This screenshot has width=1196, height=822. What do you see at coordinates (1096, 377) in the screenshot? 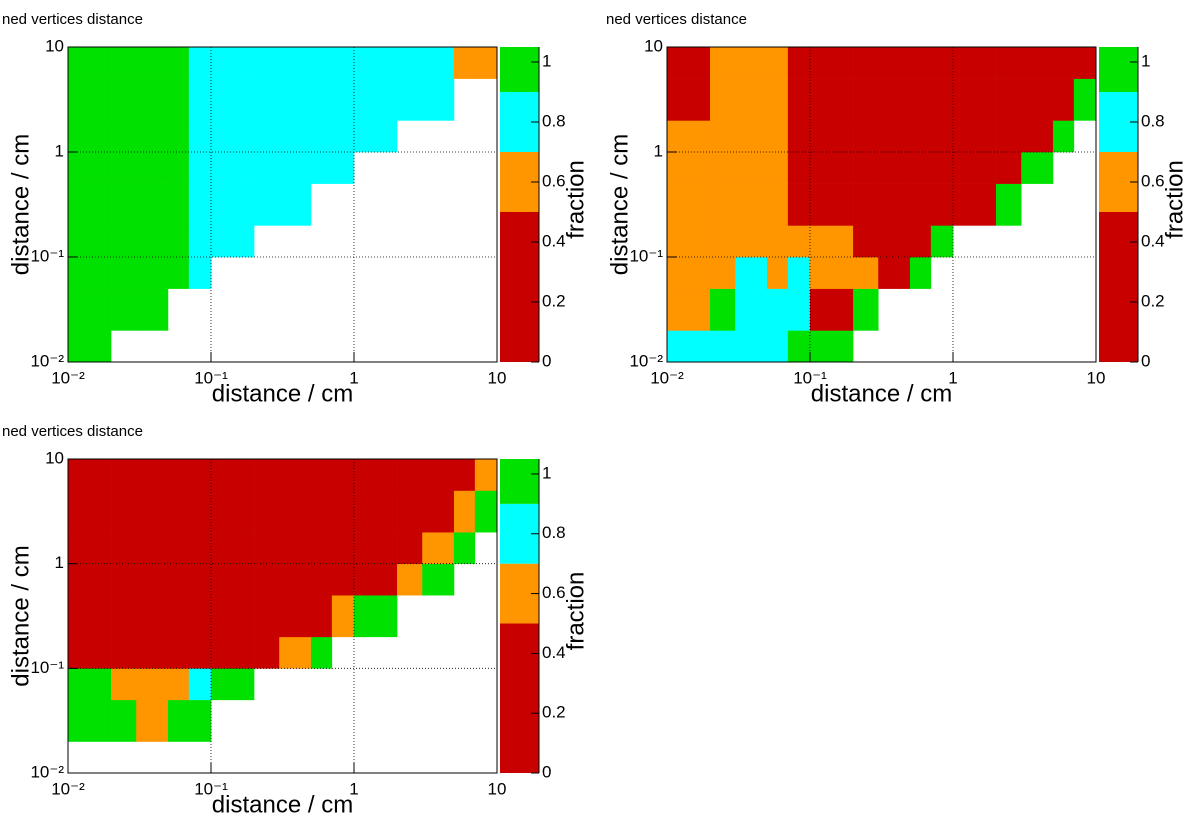
I see `x-tick-label: 10` at bounding box center [1096, 377].